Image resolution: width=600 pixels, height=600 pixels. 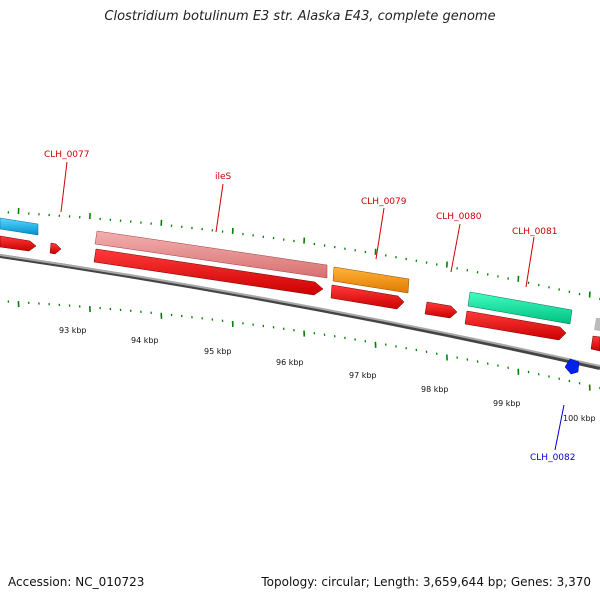 I want to click on lower-tick-scale, so click(x=303, y=345).